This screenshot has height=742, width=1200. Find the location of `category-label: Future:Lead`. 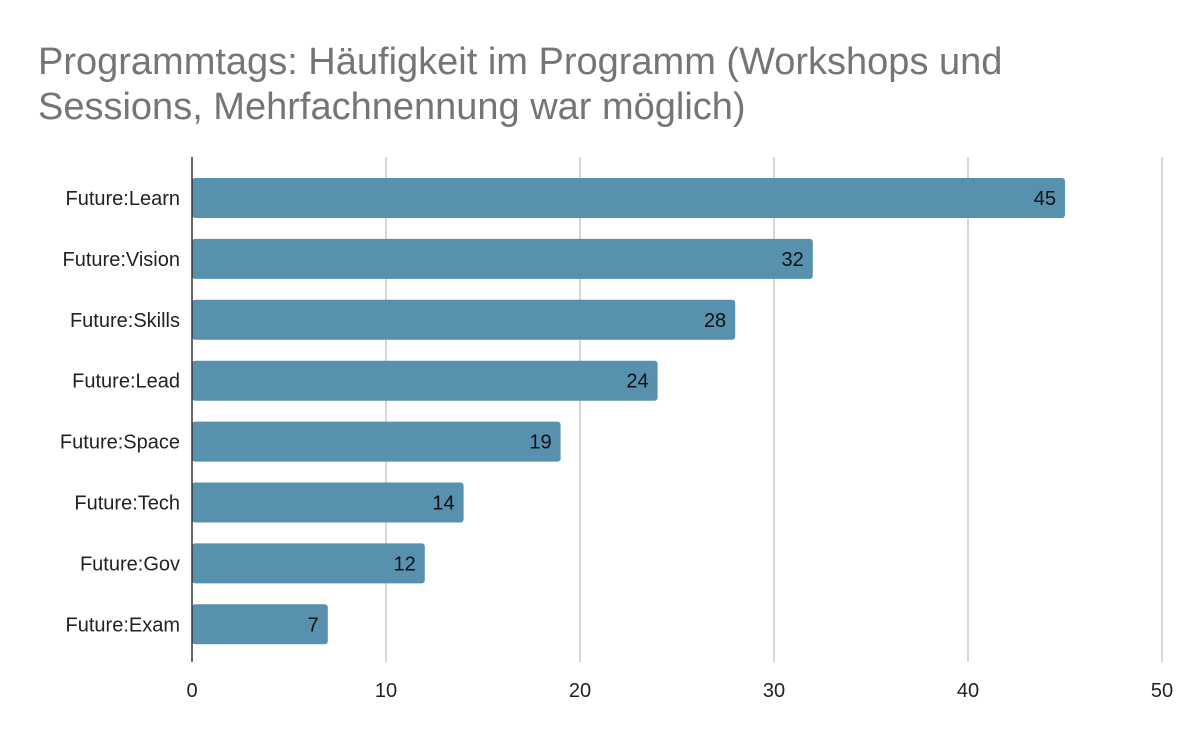

category-label: Future:Lead is located at coordinates (126, 382).